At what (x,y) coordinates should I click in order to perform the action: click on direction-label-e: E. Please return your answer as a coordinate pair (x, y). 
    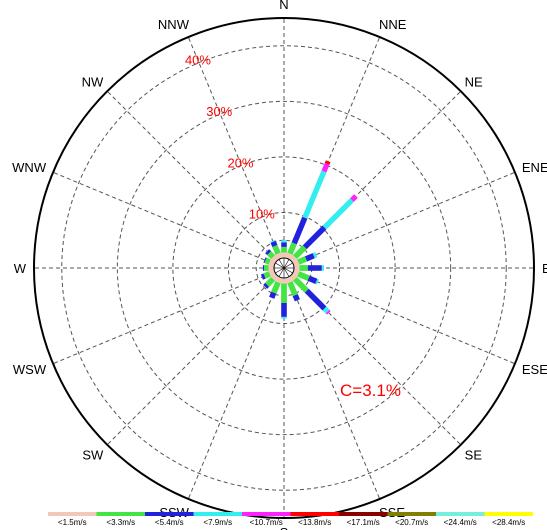
    Looking at the image, I should click on (544, 268).